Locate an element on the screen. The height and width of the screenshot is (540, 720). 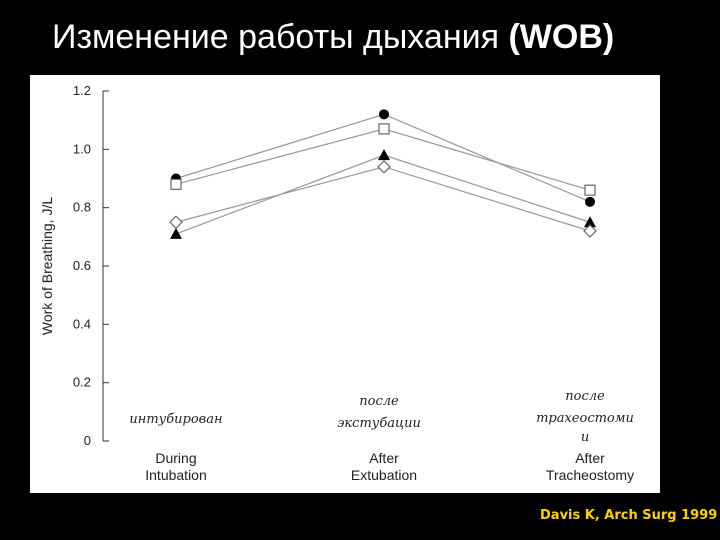
x-category-label-line: Extubation is located at coordinates (384, 475).